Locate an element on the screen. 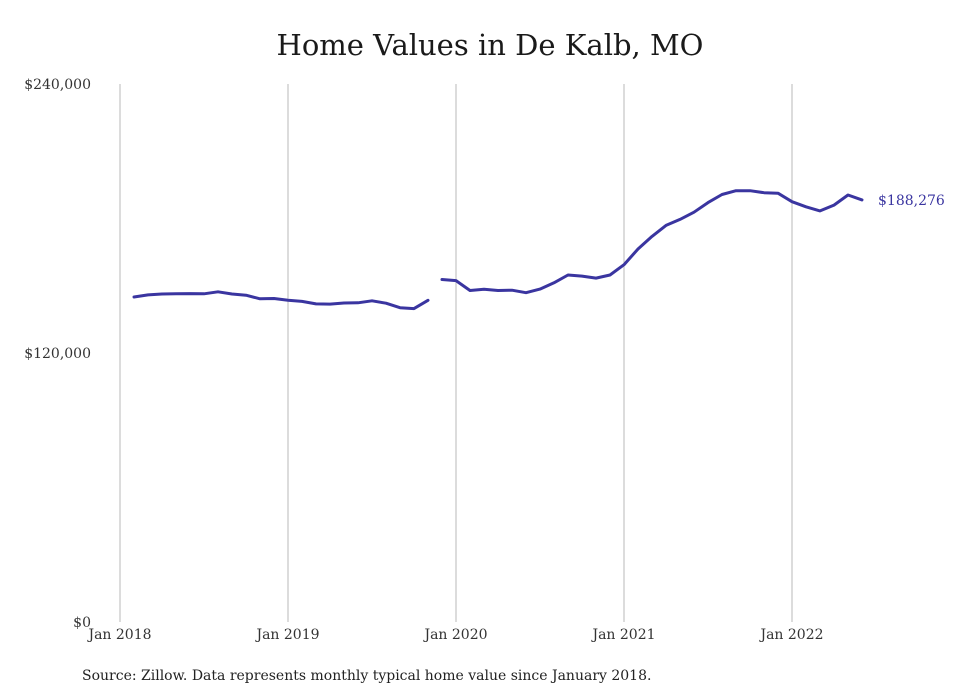  y-tick-label: $0 is located at coordinates (82, 623).